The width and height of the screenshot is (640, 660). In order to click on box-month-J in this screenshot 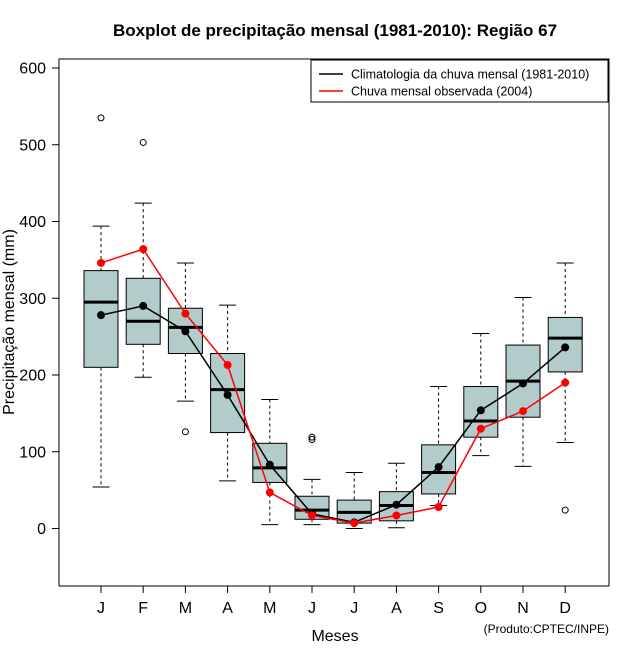, I will do `click(101, 301)`.